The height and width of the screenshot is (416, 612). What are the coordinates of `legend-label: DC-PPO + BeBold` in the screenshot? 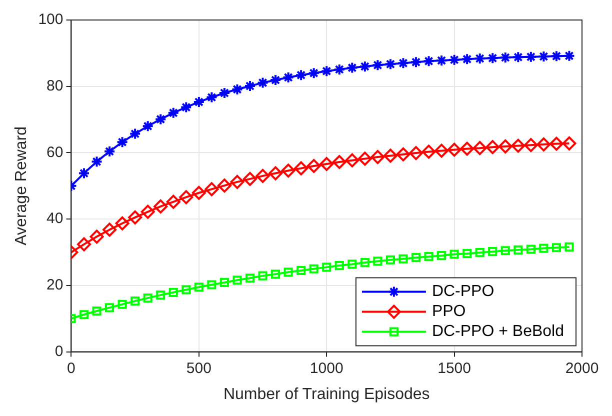 It's located at (498, 331).